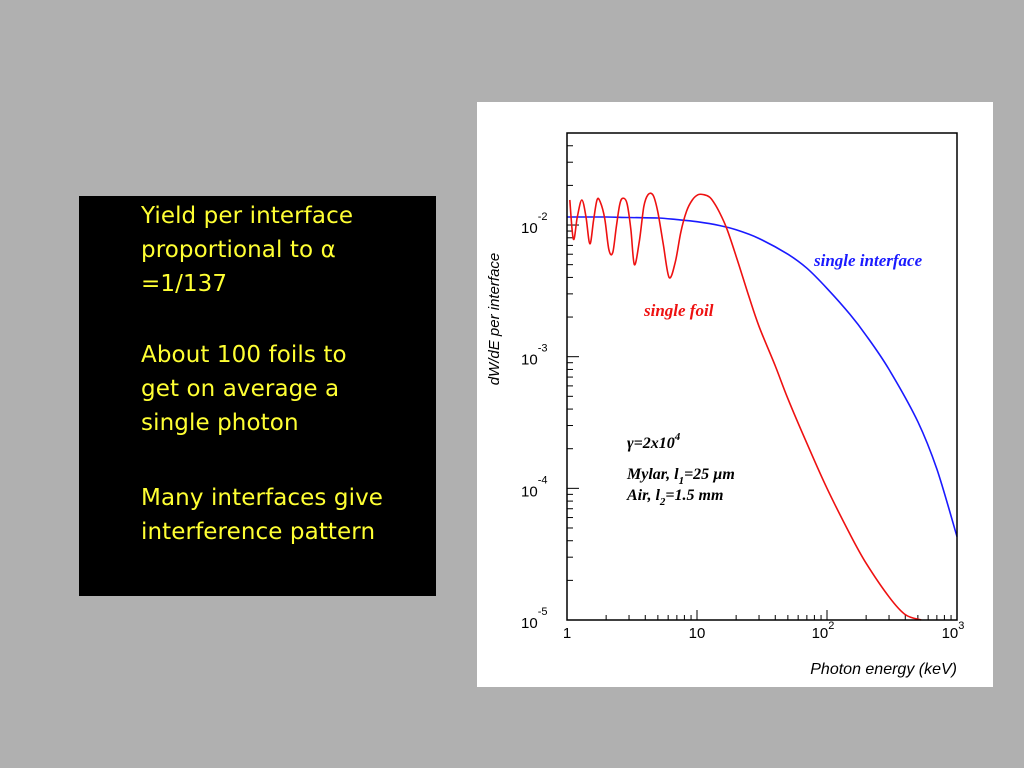  I want to click on text-line: Many interfaces give, so click(262, 498).